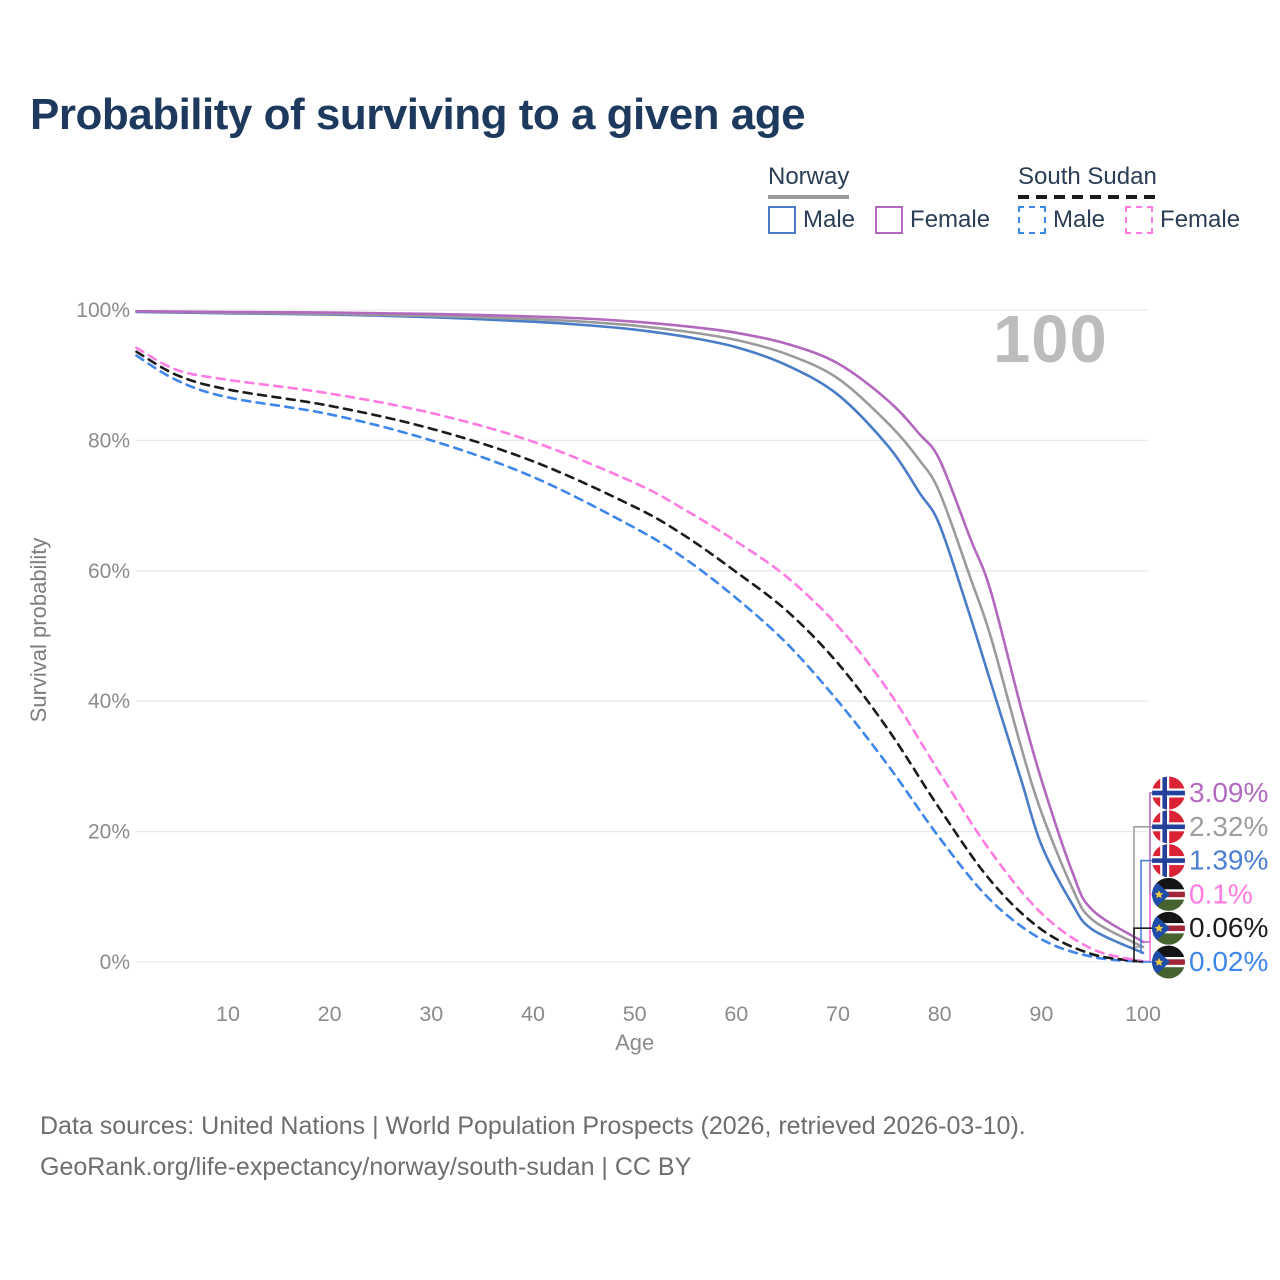  Describe the element at coordinates (1087, 197) in the screenshot. I see `south-sudan-dashed-line-sample` at that location.